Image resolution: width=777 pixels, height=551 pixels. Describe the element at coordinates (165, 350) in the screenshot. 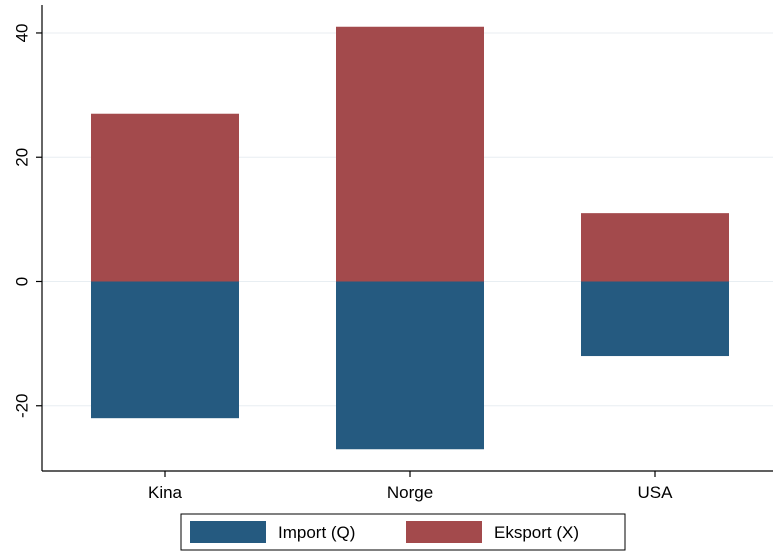

I see `bar-import-kina` at that location.